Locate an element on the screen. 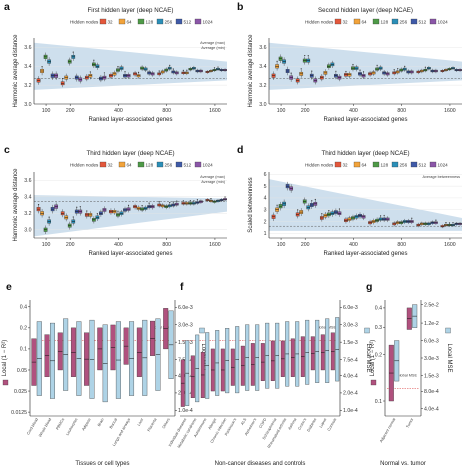 The height and width of the screenshot is (476, 474). legend-label-64: 64 is located at coordinates (365, 22).